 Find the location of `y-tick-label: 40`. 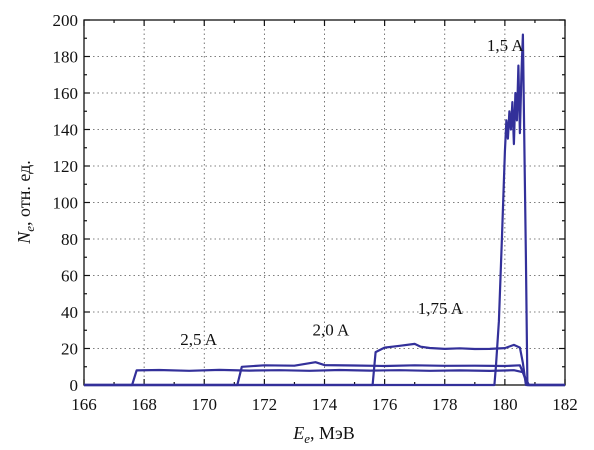

y-tick-label: 40 is located at coordinates (69, 312).